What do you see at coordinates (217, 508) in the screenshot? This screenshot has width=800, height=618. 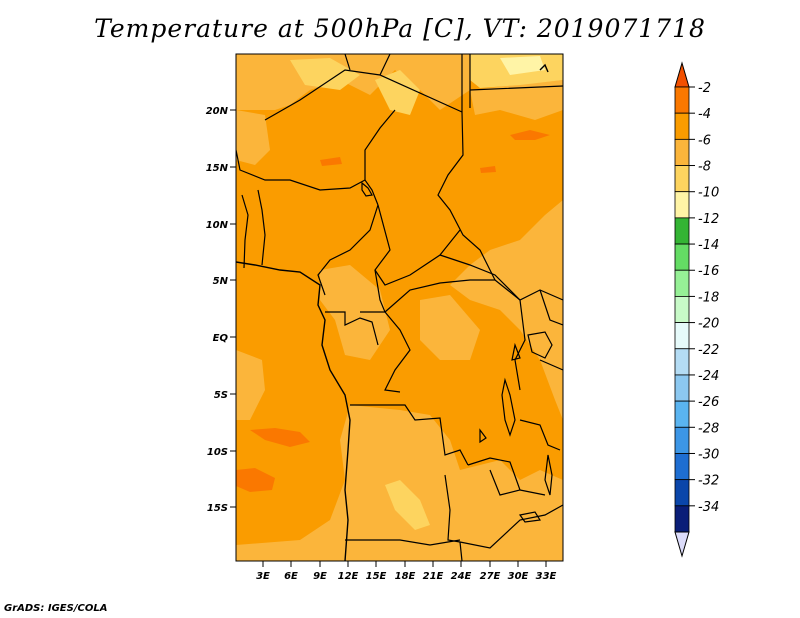 I see `lat-label: 15S` at bounding box center [217, 508].